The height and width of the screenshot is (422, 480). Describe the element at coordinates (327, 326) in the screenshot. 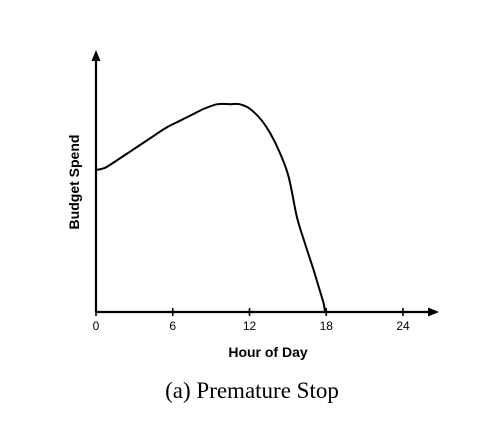

I see `x-tick-label: 18` at that location.